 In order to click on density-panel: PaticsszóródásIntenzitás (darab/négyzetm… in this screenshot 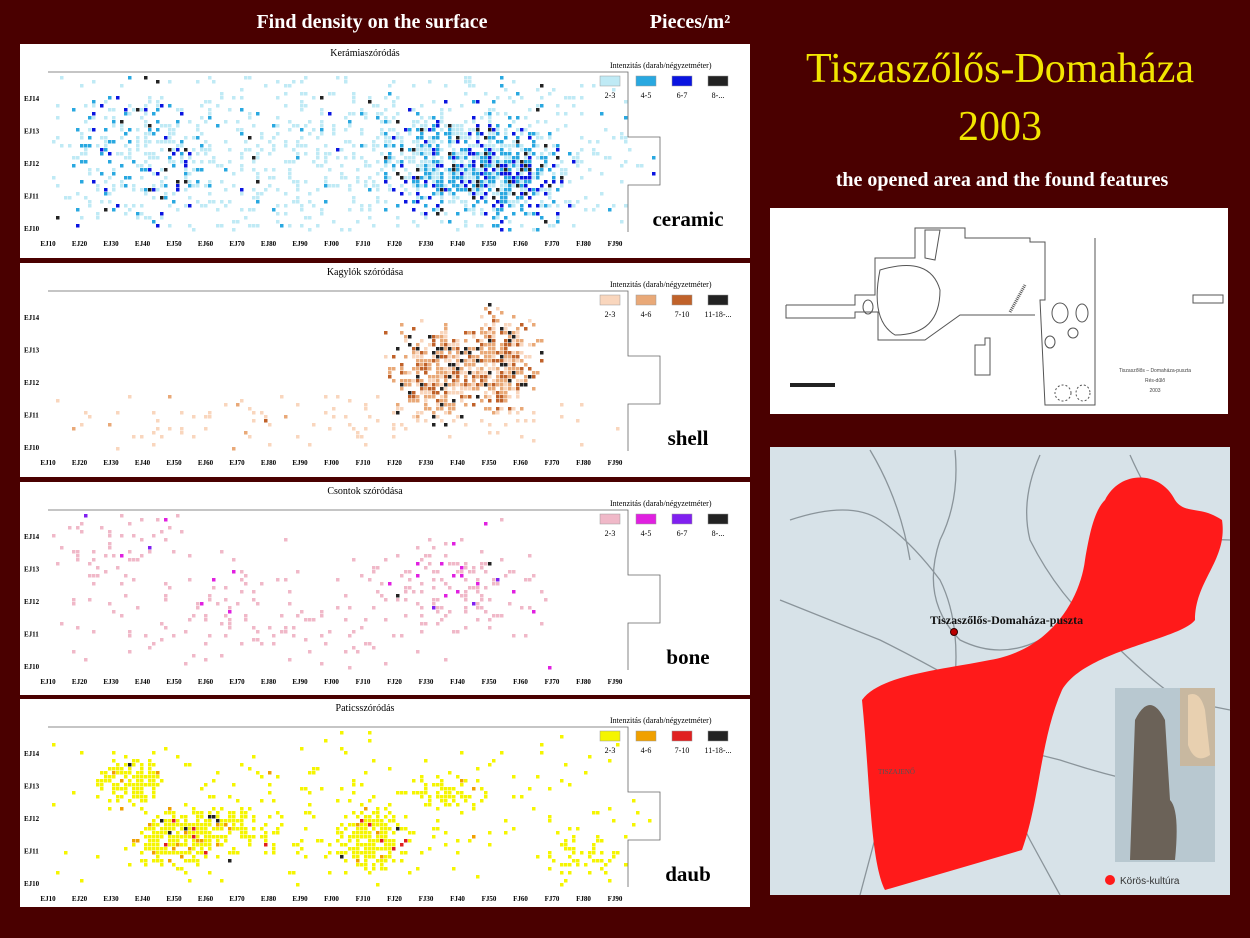, I will do `click(385, 803)`.